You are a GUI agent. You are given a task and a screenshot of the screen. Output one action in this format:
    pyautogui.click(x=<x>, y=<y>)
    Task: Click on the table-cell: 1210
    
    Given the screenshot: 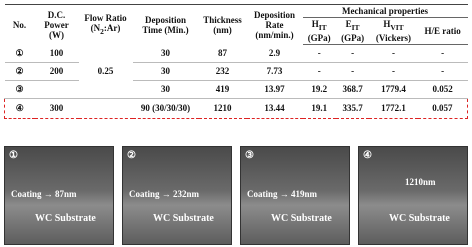 What is the action you would take?
    pyautogui.click(x=222, y=108)
    